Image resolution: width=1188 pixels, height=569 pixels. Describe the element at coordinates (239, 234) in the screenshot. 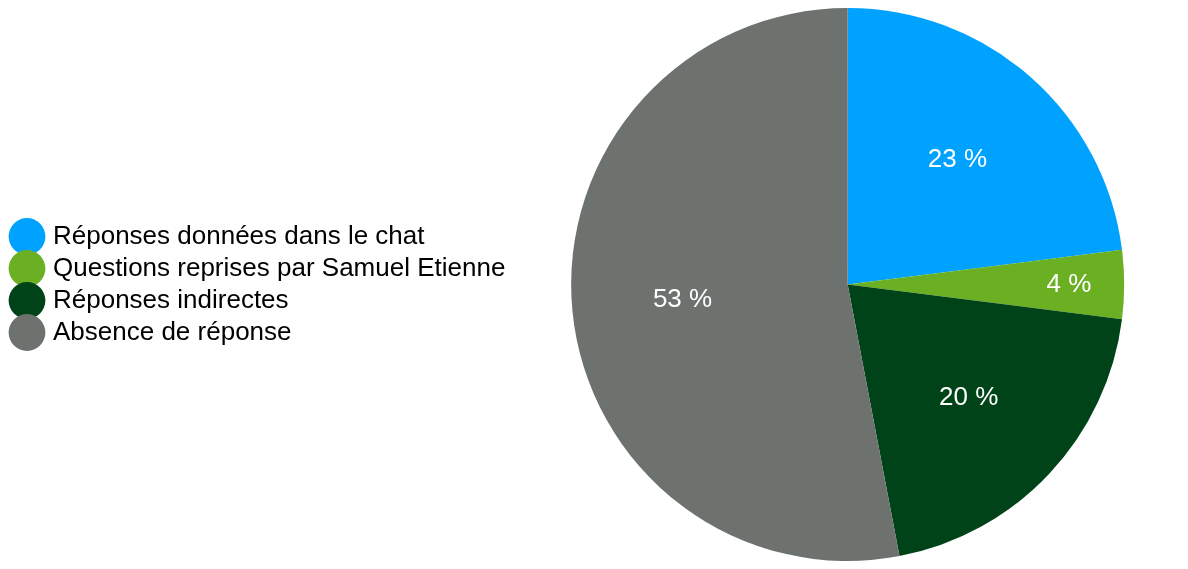

I see `legend-label: Réponses données dans le chat` at that location.